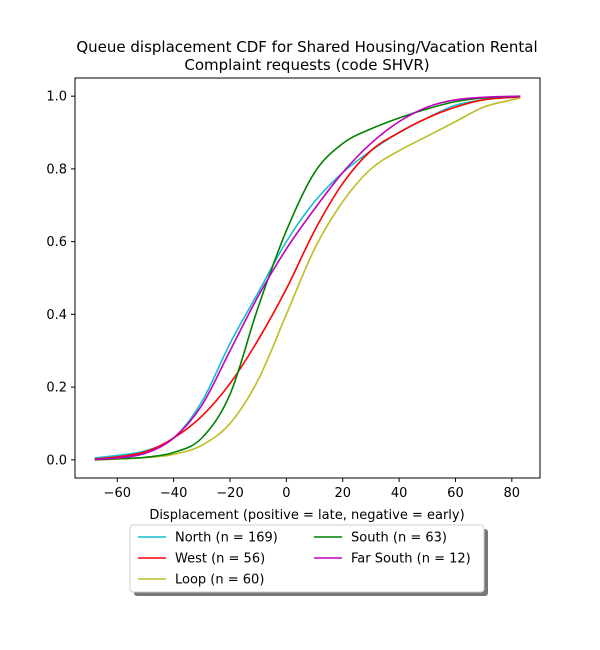 This screenshot has width=600, height=650. What do you see at coordinates (286, 493) in the screenshot?
I see `x-tick-label: 0` at bounding box center [286, 493].